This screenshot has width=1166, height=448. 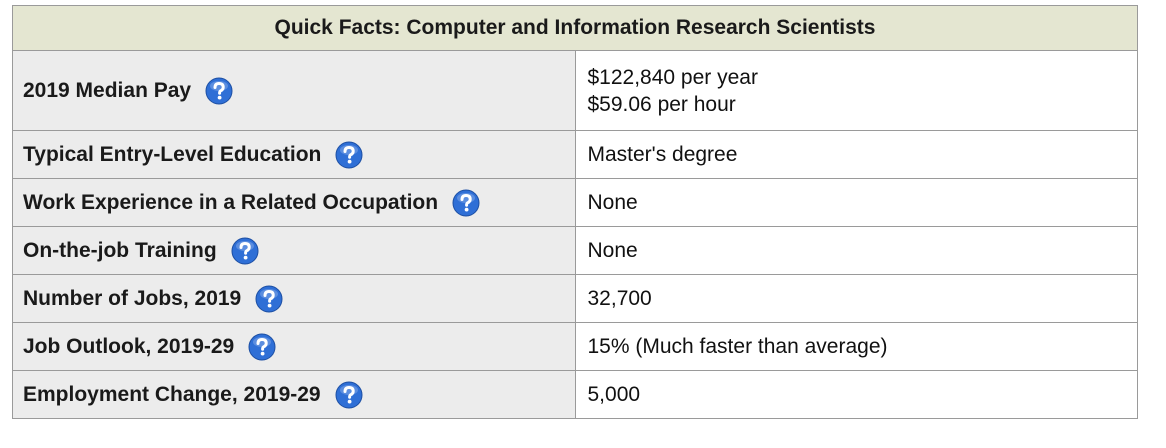 I want to click on row-value: 32,700, so click(x=619, y=298).